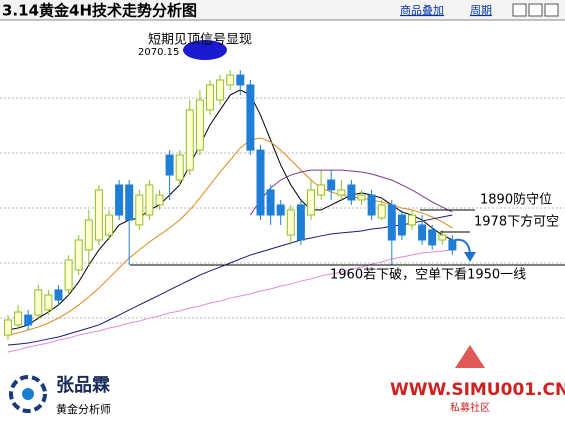  I want to click on logo-subtitle: 黄金分析师, so click(83, 409).